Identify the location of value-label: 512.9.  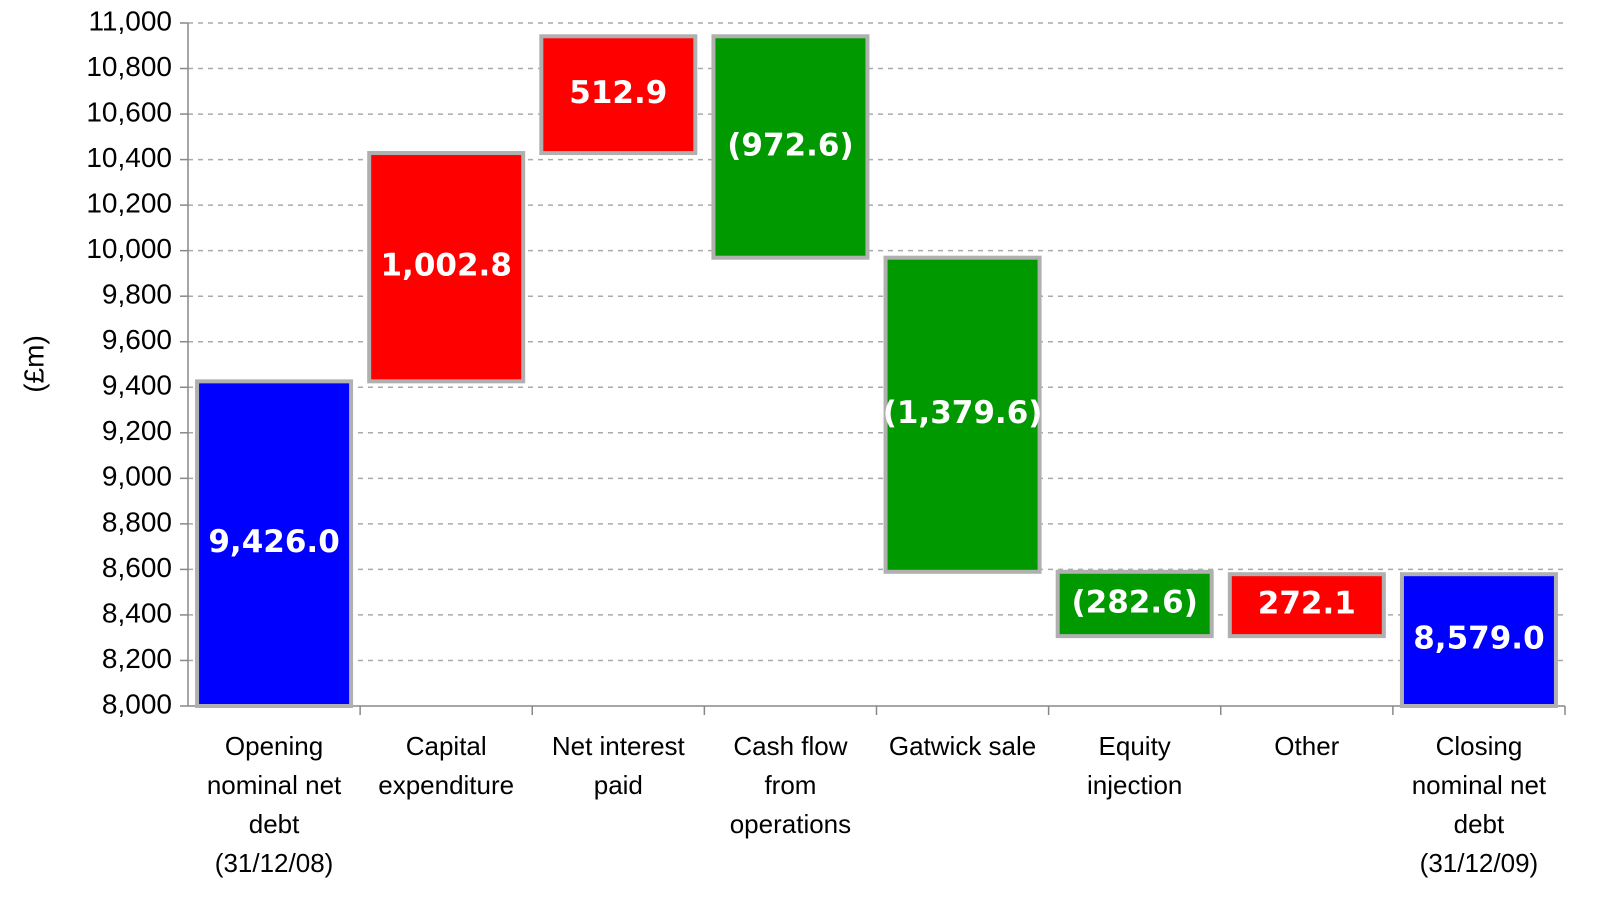
(618, 93).